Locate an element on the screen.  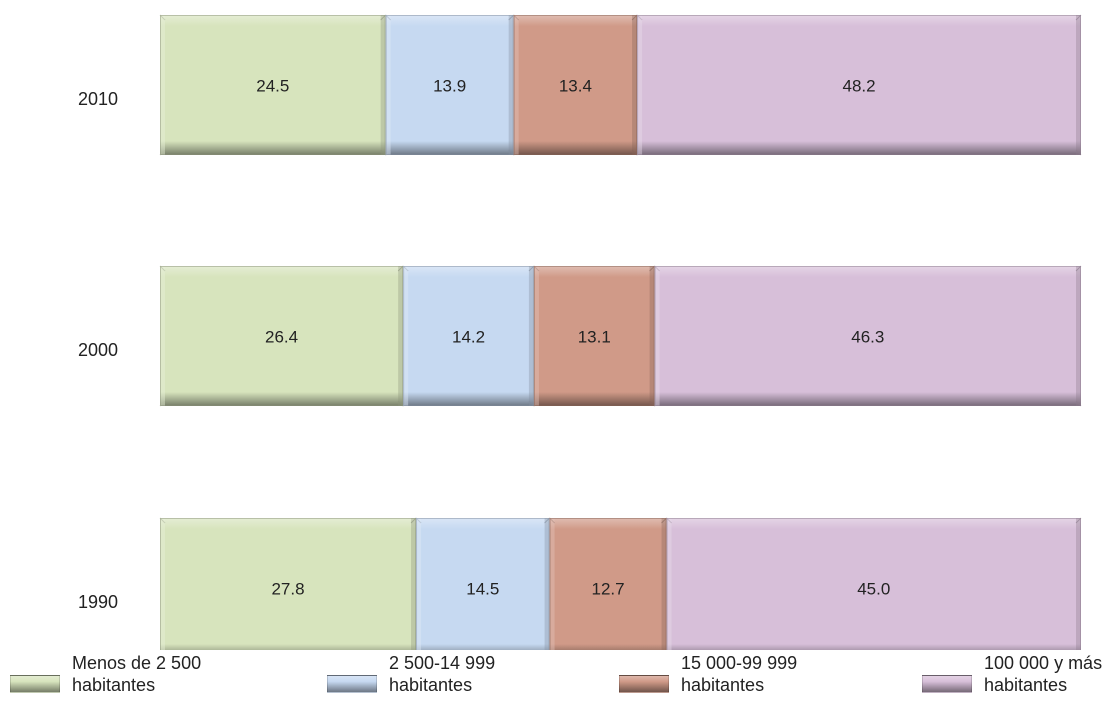
value-label-2010-series-1: 13.9 is located at coordinates (449, 85).